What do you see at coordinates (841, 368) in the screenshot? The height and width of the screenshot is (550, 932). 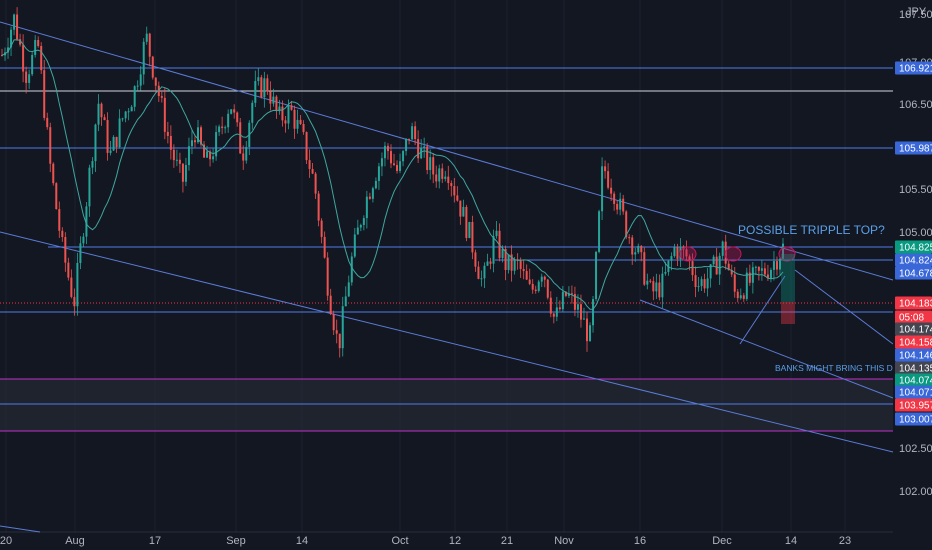 I see `annotation-banks: BANKS MIGHT BRING THIS DOW` at bounding box center [841, 368].